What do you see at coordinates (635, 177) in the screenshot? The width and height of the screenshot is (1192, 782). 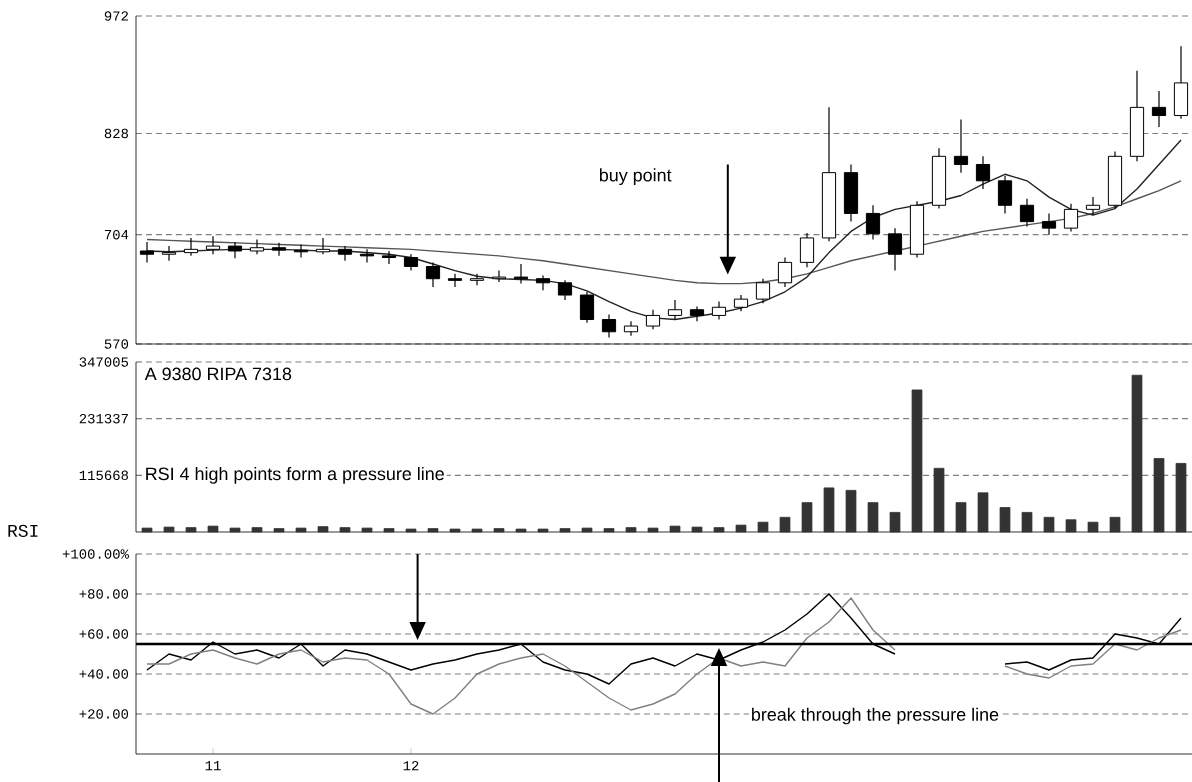 I see `annotation: buy point` at bounding box center [635, 177].